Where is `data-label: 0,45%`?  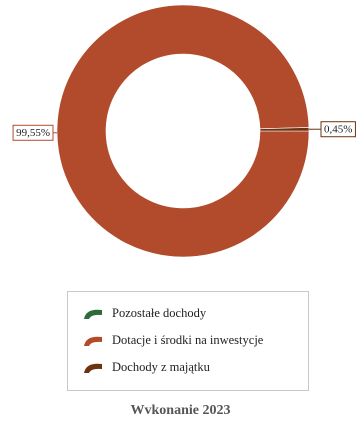 data-label: 0,45% is located at coordinates (338, 129).